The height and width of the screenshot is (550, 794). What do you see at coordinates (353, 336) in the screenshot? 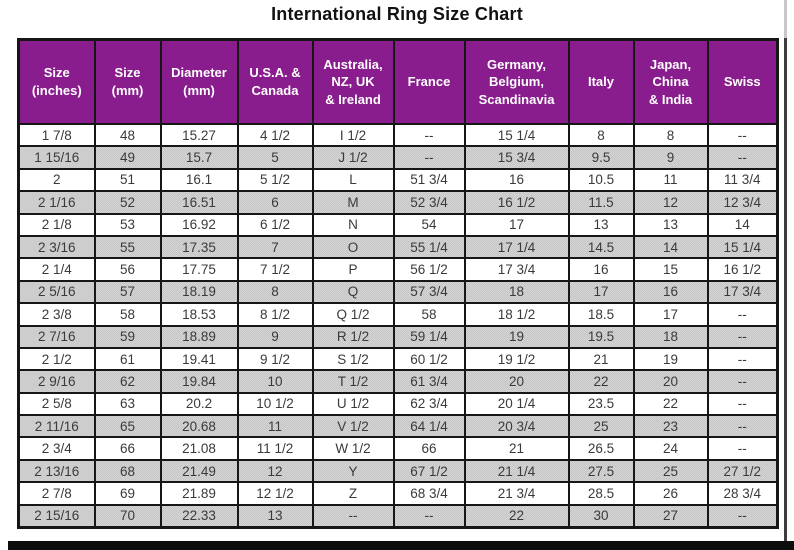
I see `table-cell: R 1/2` at bounding box center [353, 336].